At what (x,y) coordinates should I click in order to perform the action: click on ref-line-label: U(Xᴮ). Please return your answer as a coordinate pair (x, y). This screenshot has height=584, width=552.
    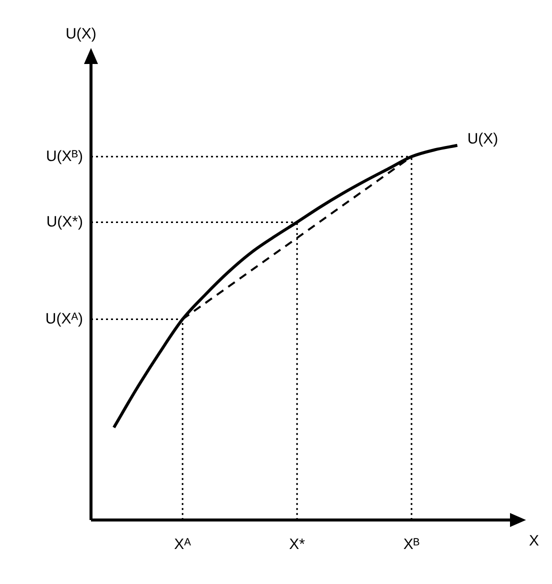
    Looking at the image, I should click on (65, 156).